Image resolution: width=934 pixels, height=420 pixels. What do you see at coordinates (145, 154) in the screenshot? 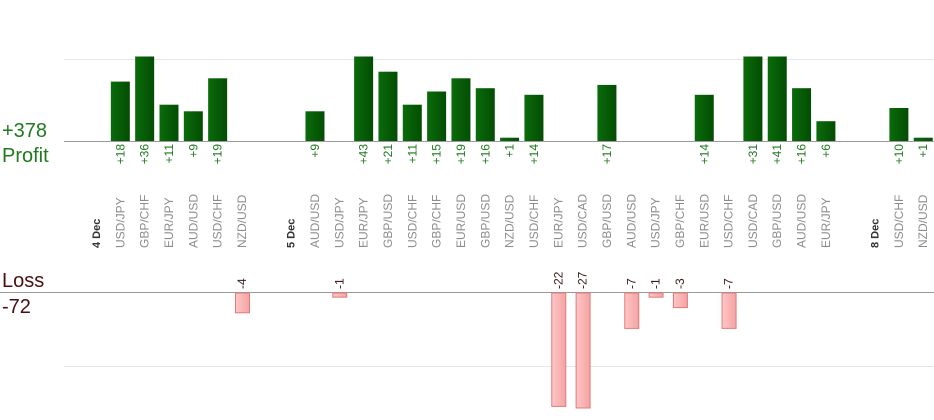
I see `profit-value-label: +36` at bounding box center [145, 154].